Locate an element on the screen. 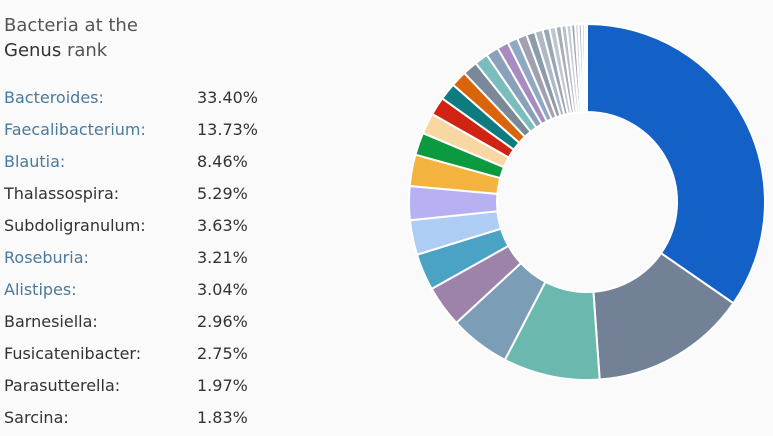  genus-percent: 1.97% is located at coordinates (222, 385).